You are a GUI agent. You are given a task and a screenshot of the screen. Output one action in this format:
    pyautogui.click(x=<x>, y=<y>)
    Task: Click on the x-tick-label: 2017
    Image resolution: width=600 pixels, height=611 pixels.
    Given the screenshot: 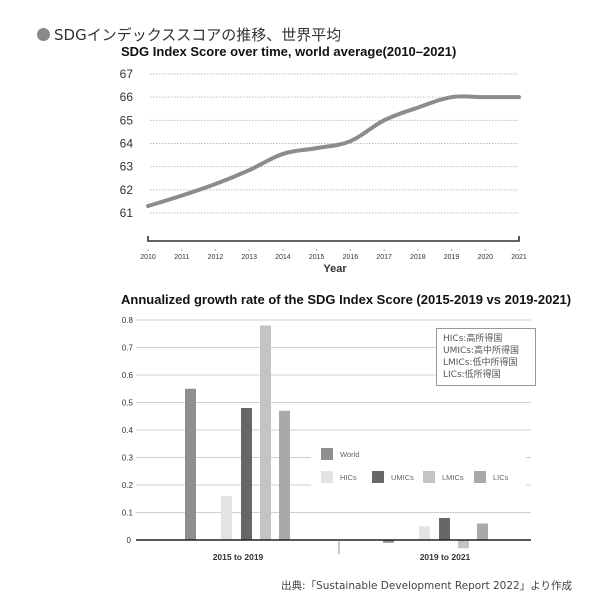 What is the action you would take?
    pyautogui.click(x=384, y=257)
    